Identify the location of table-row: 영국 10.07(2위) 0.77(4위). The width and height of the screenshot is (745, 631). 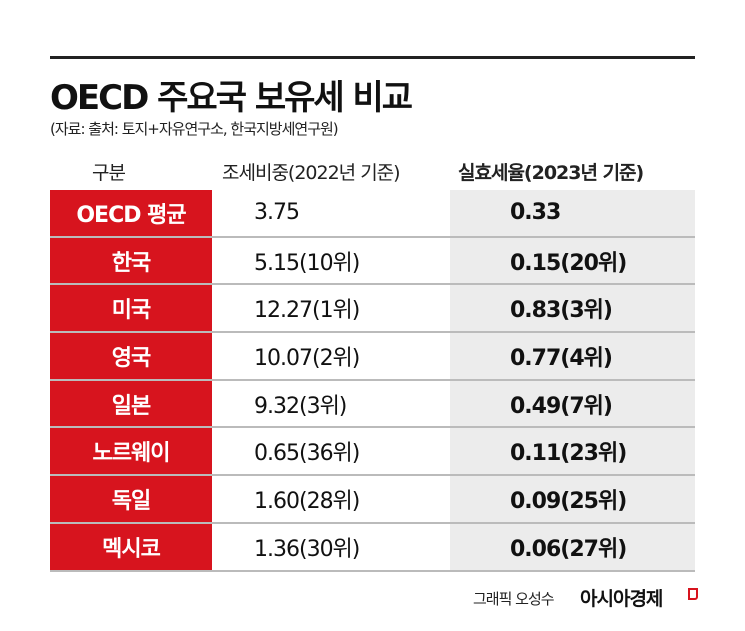
(372, 357).